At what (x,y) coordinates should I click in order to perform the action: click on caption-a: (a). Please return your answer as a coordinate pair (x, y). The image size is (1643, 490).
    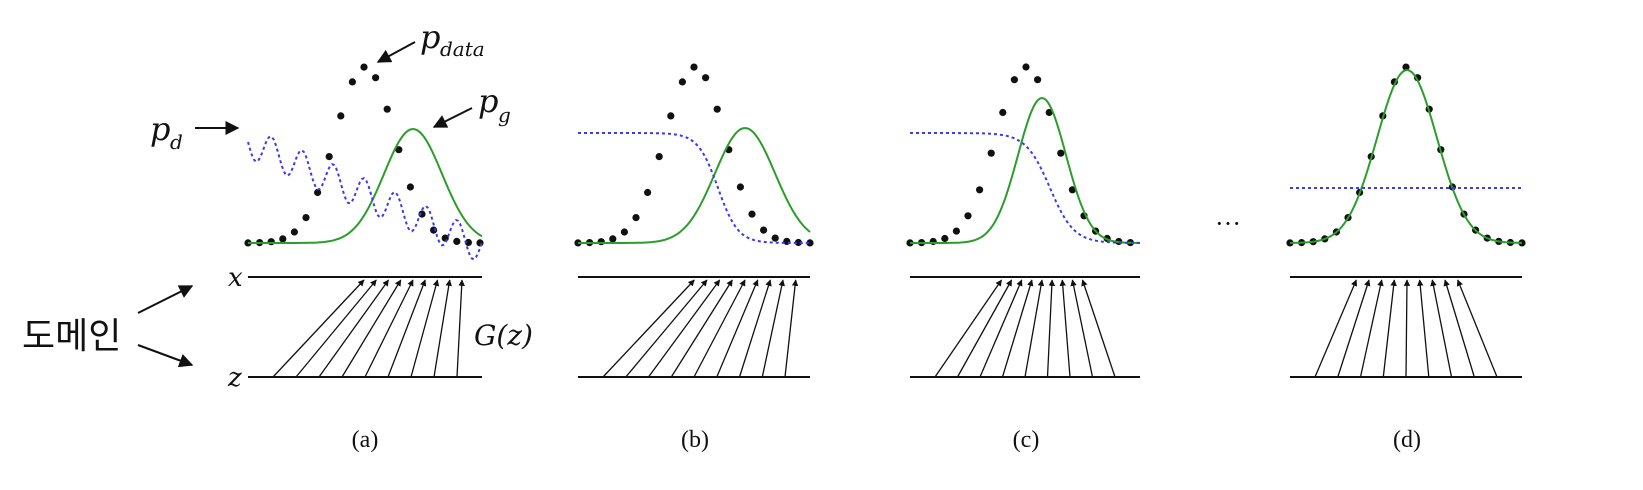
    Looking at the image, I should click on (365, 440).